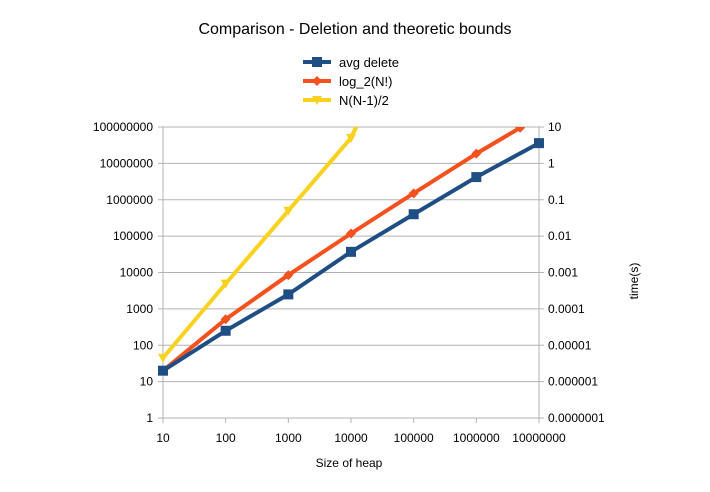 This screenshot has width=710, height=492. Describe the element at coordinates (576, 418) in the screenshot. I see `y2-tick-label: 0.0000001` at that location.